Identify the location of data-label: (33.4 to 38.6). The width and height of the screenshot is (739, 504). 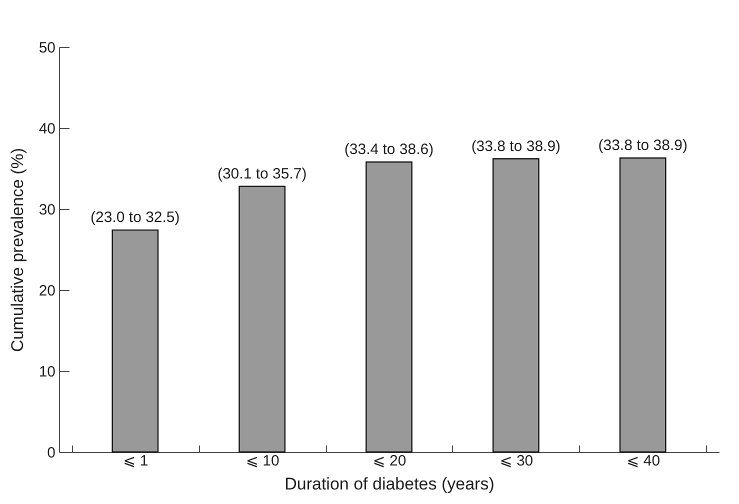
(389, 149).